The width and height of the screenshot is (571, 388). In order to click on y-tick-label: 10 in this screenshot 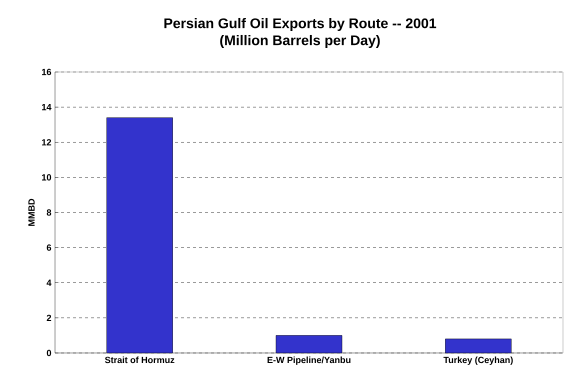, I will do `click(47, 177)`.